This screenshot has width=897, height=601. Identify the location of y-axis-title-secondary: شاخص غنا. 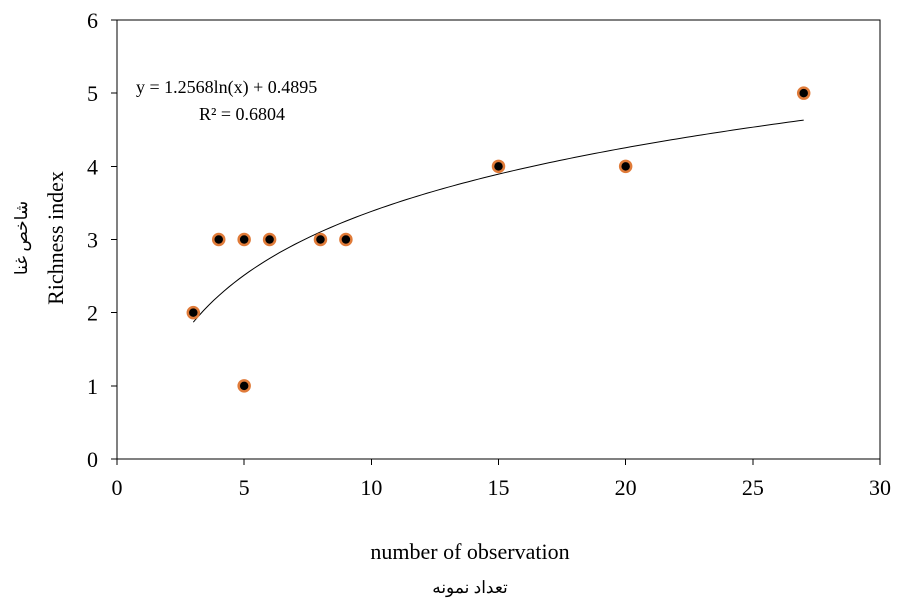
(22, 238).